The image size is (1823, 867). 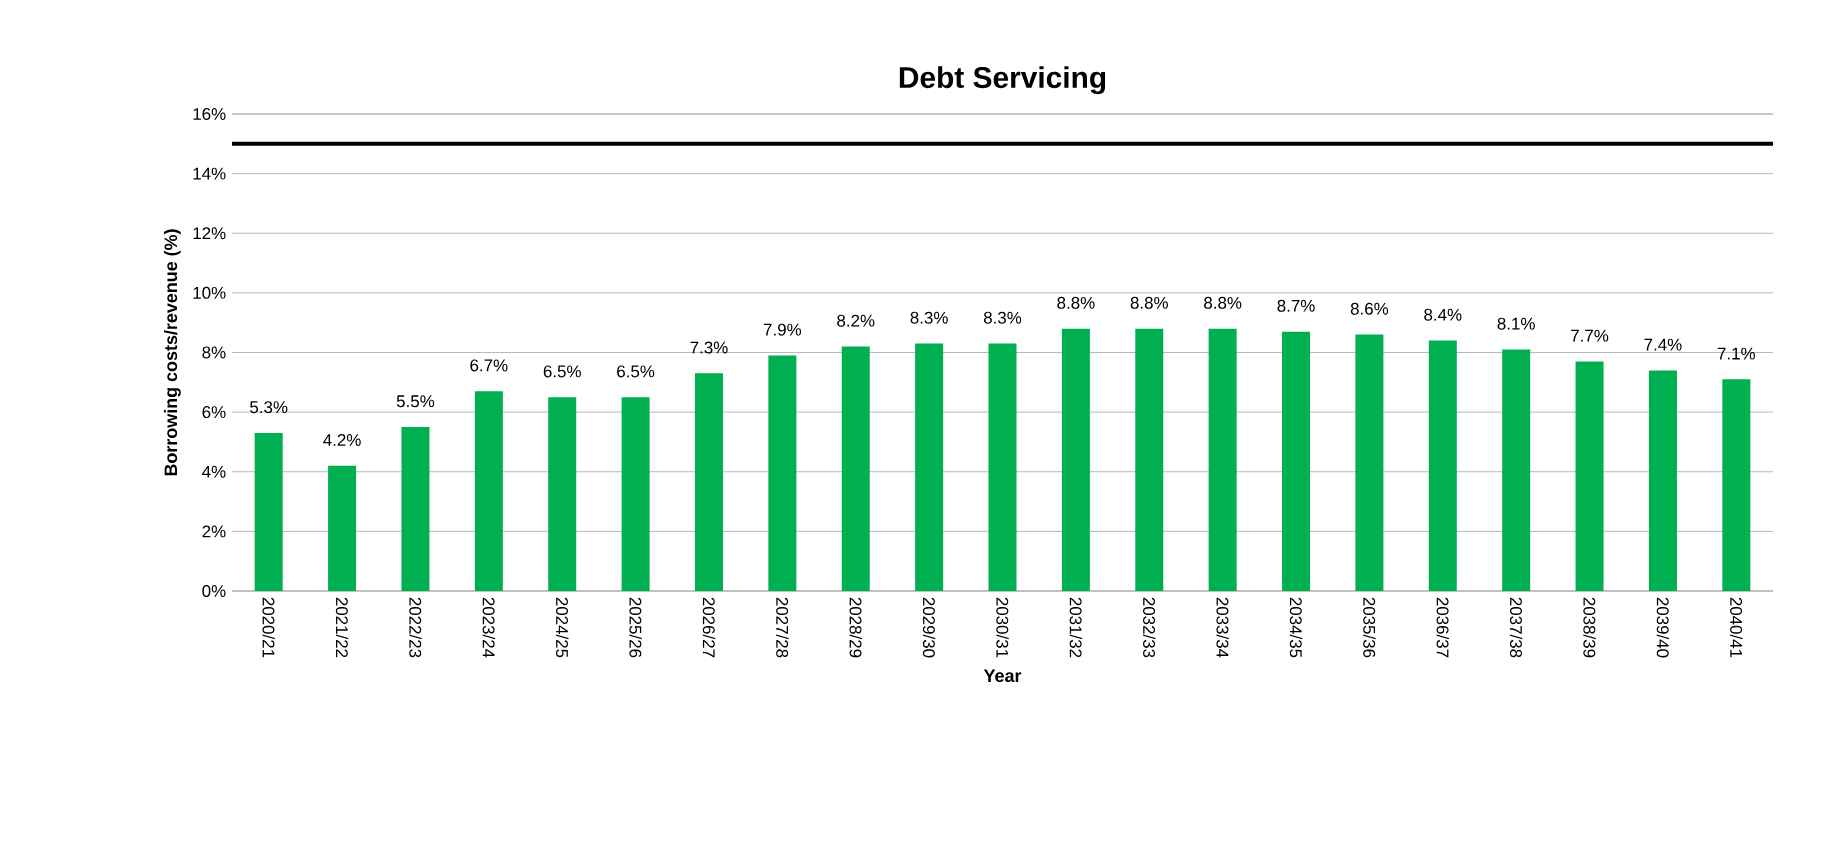 I want to click on x-tick-label: 2032/33, so click(x=1149, y=627).